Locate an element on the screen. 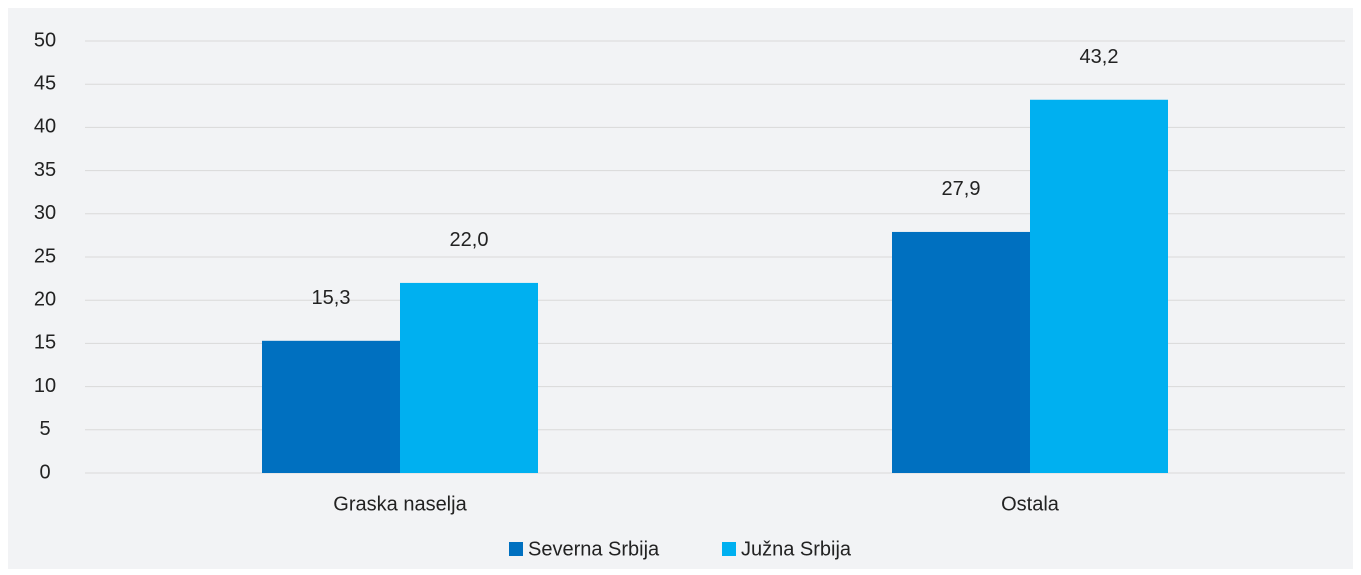 This screenshot has height=575, width=1361. data-label: 27,9 is located at coordinates (961, 189).